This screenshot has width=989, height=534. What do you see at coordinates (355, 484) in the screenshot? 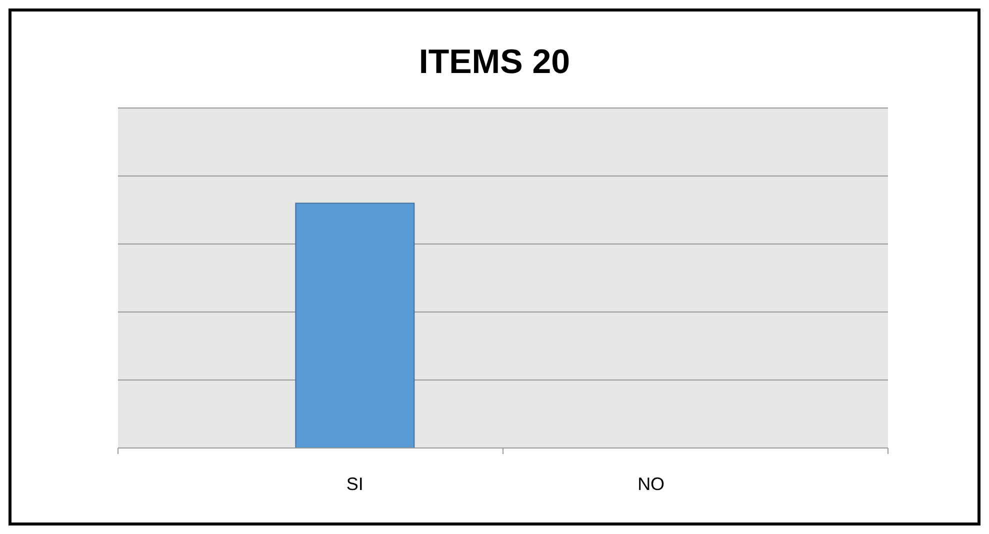
I see `x-tick-label: SI` at bounding box center [355, 484].